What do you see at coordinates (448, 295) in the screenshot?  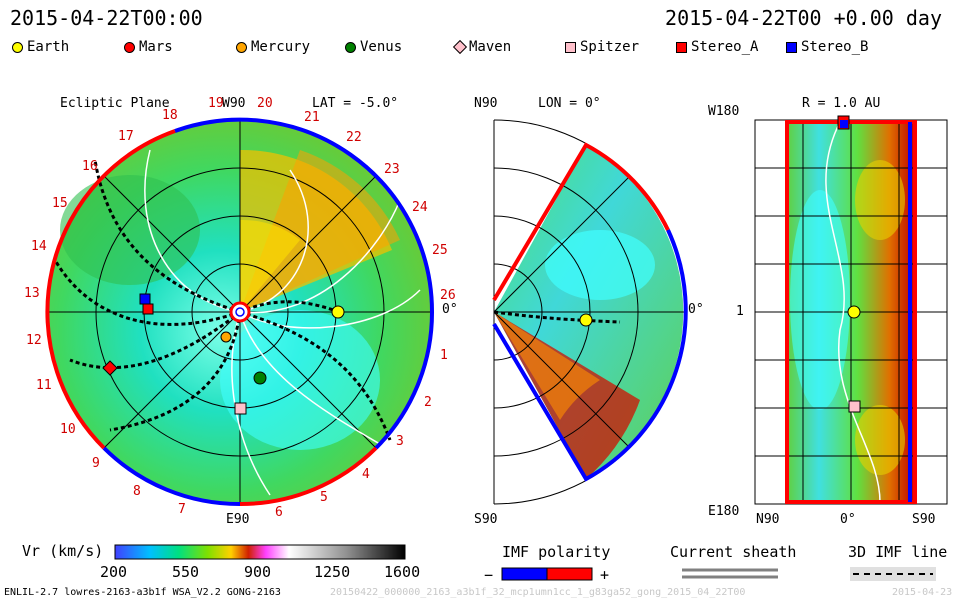 I see `carrington-tick: 26` at bounding box center [448, 295].